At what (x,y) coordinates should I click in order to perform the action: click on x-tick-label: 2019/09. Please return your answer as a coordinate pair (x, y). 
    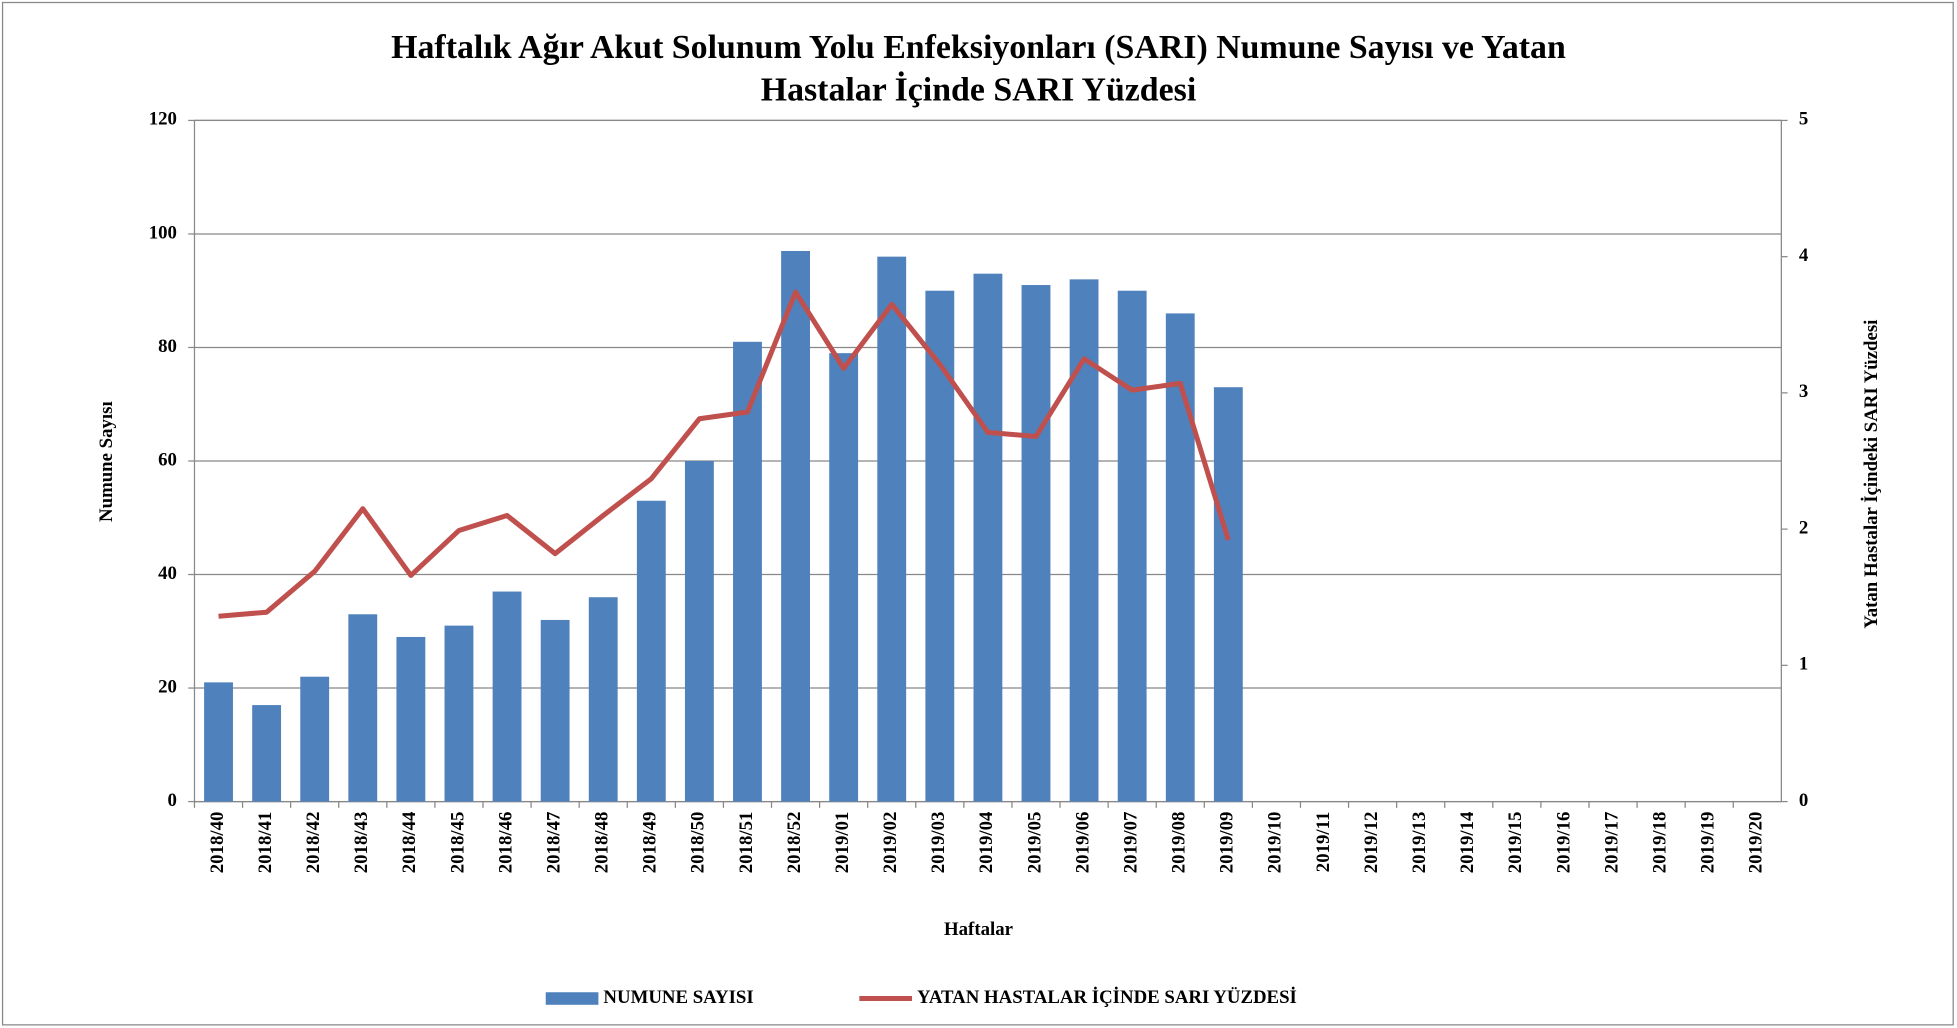
    Looking at the image, I should click on (1227, 843).